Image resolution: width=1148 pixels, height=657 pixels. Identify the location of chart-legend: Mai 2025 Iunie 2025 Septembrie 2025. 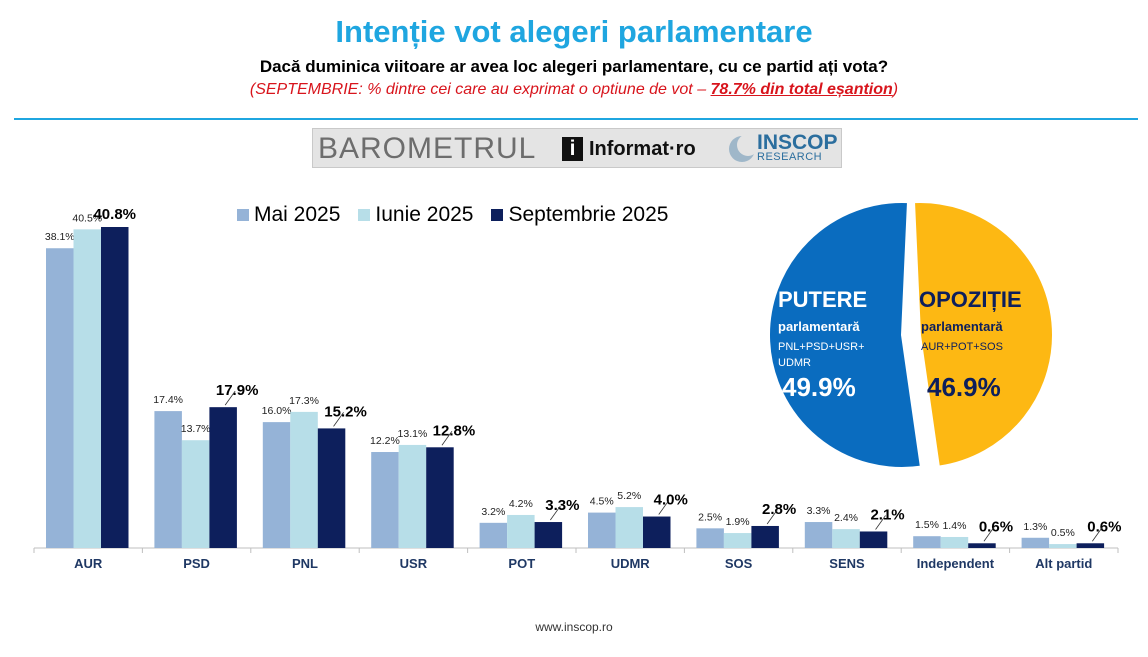
(461, 215).